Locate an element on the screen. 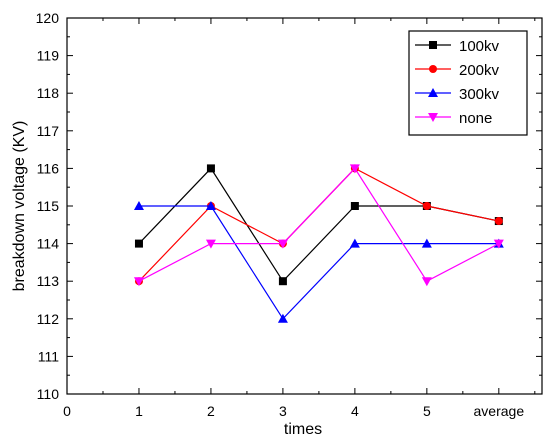 The width and height of the screenshot is (550, 443). y-tick-label: 119 is located at coordinates (48, 56).